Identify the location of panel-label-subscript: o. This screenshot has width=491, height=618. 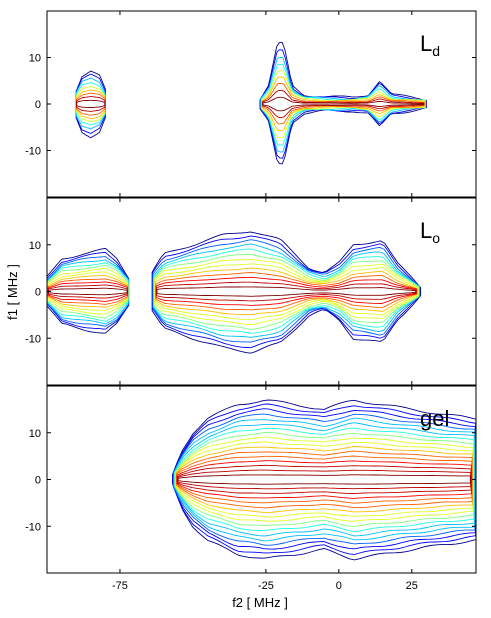
(436, 238).